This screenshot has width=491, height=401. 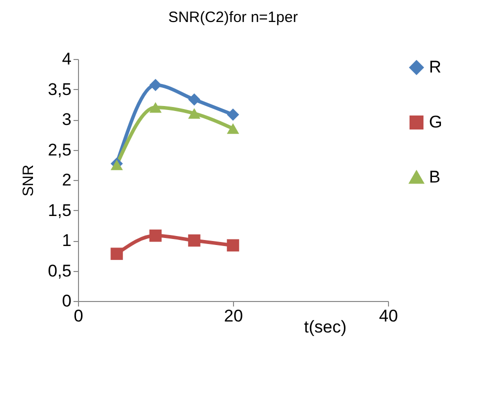 What do you see at coordinates (60, 270) in the screenshot?
I see `y-tick-label: 0,5` at bounding box center [60, 270].